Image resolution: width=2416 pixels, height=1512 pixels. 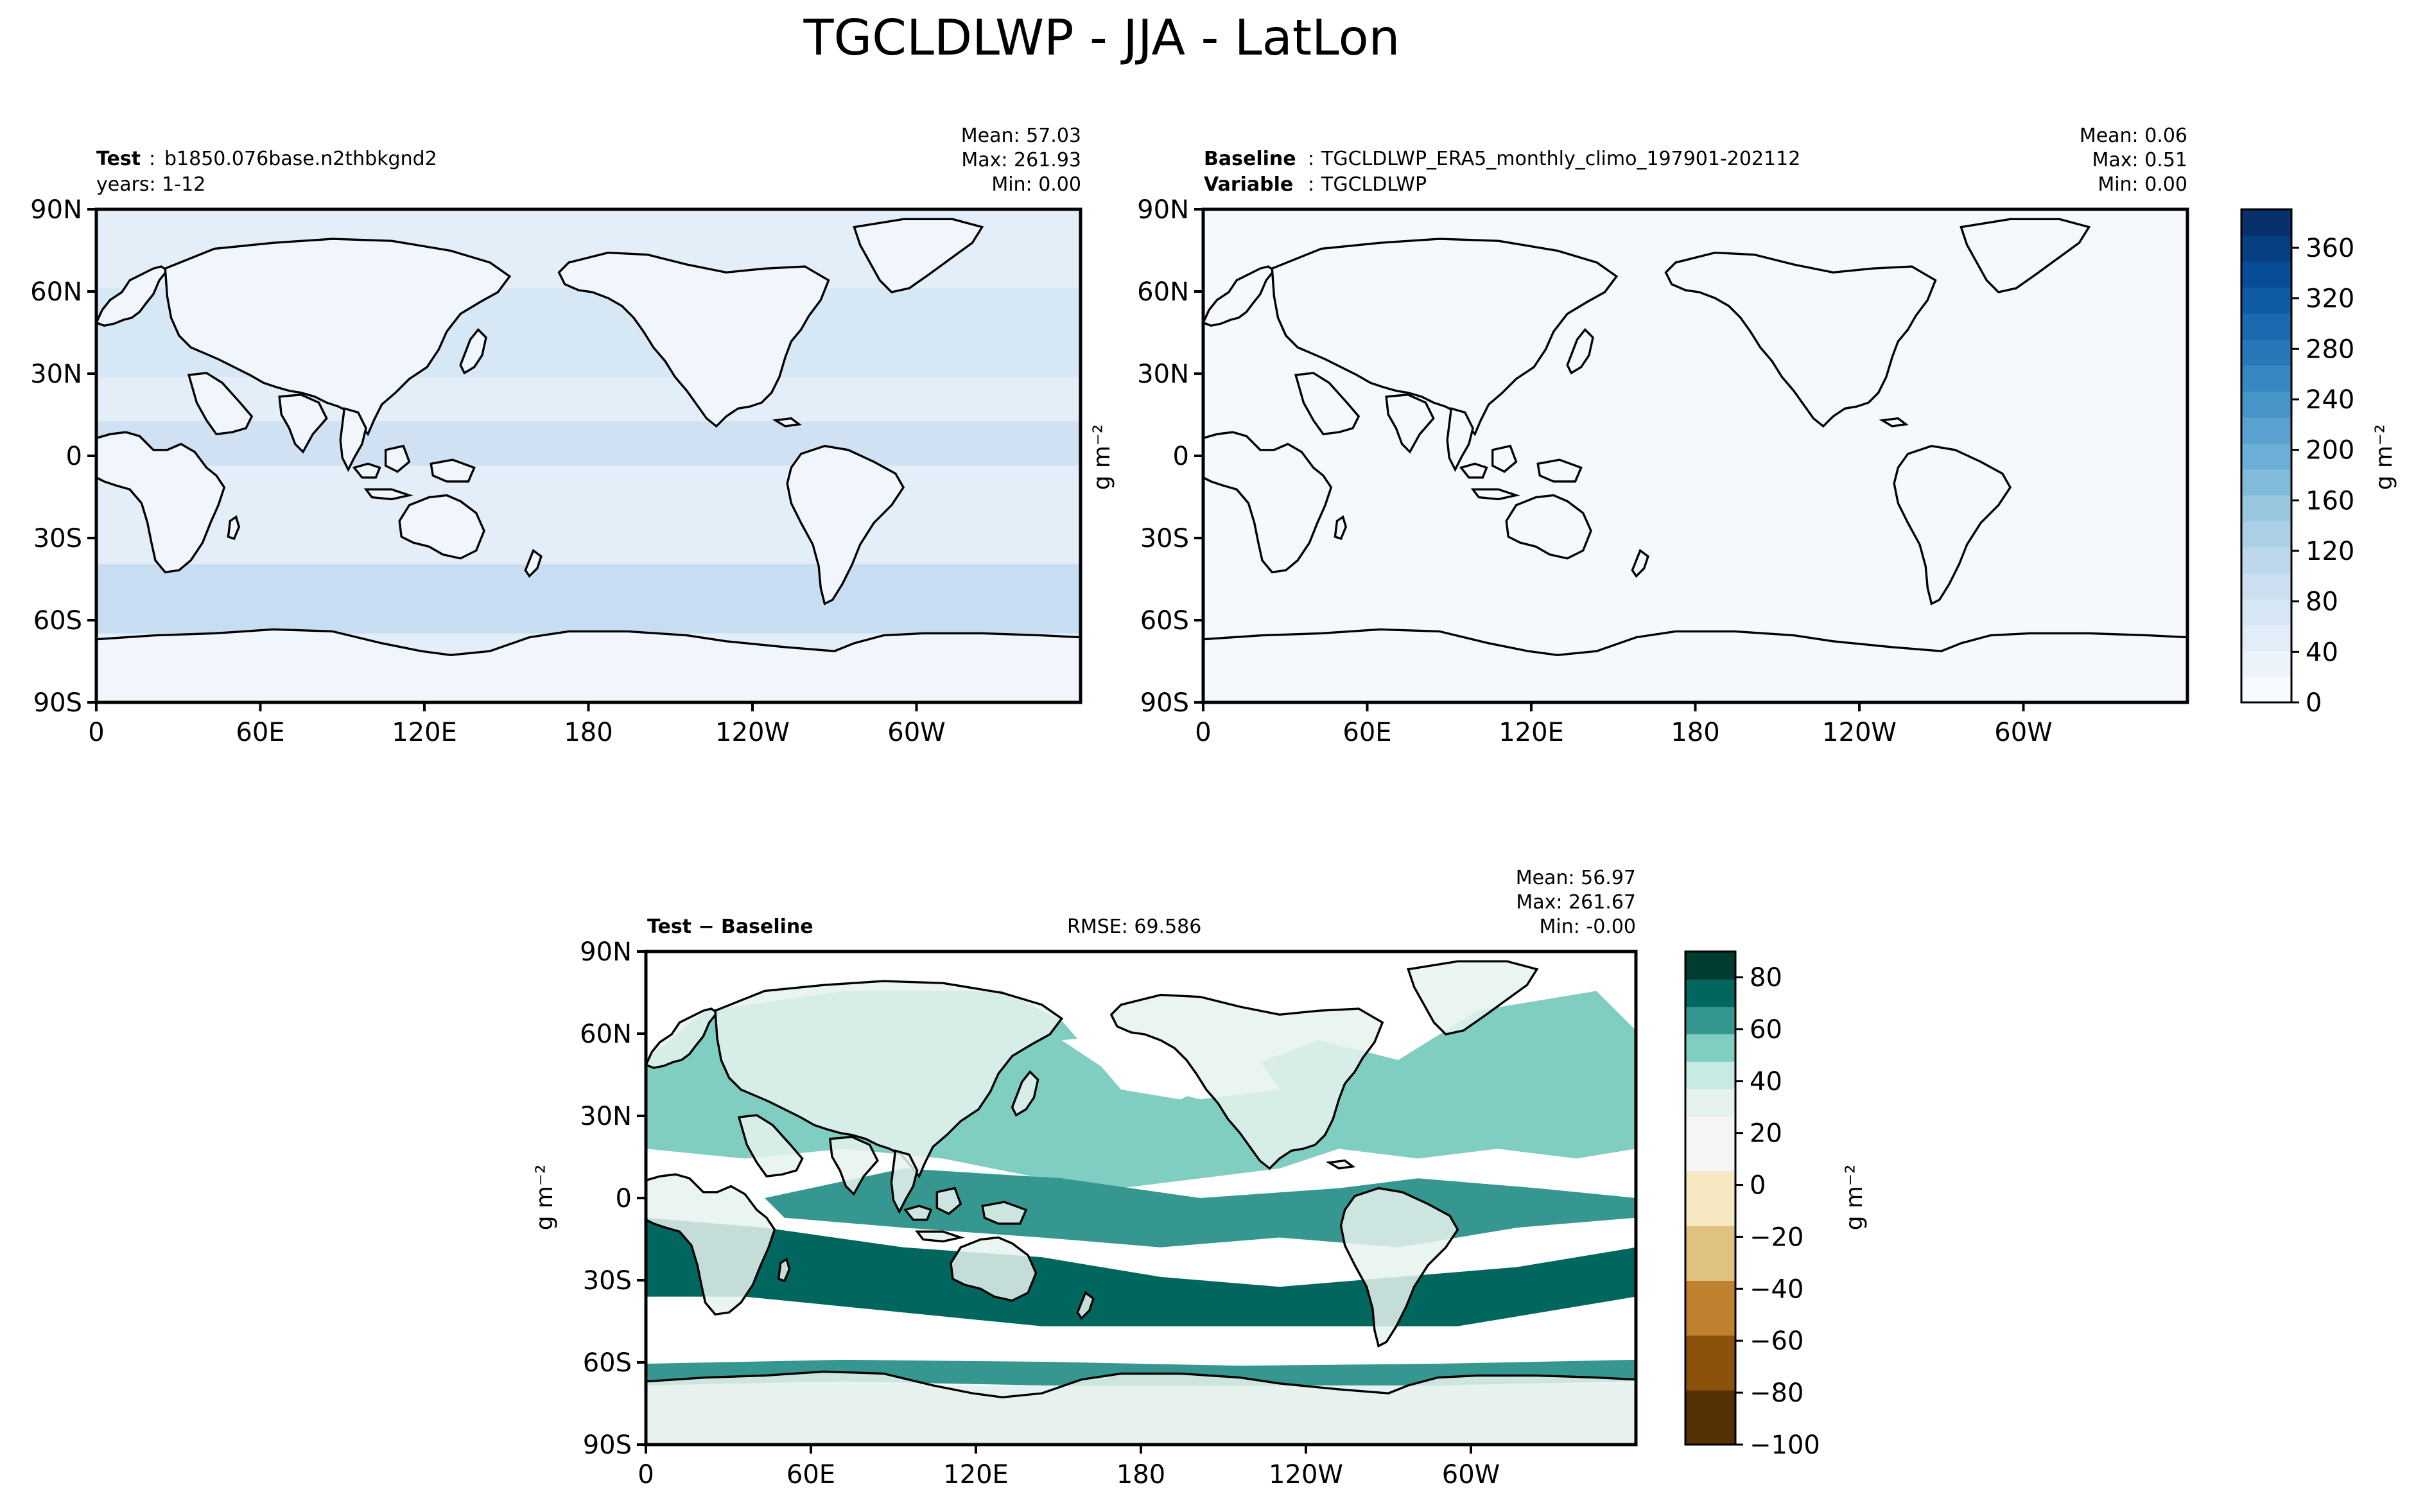 What do you see at coordinates (2133, 136) in the screenshot?
I see `baseline-stat-mean: Mean: 0.06` at bounding box center [2133, 136].